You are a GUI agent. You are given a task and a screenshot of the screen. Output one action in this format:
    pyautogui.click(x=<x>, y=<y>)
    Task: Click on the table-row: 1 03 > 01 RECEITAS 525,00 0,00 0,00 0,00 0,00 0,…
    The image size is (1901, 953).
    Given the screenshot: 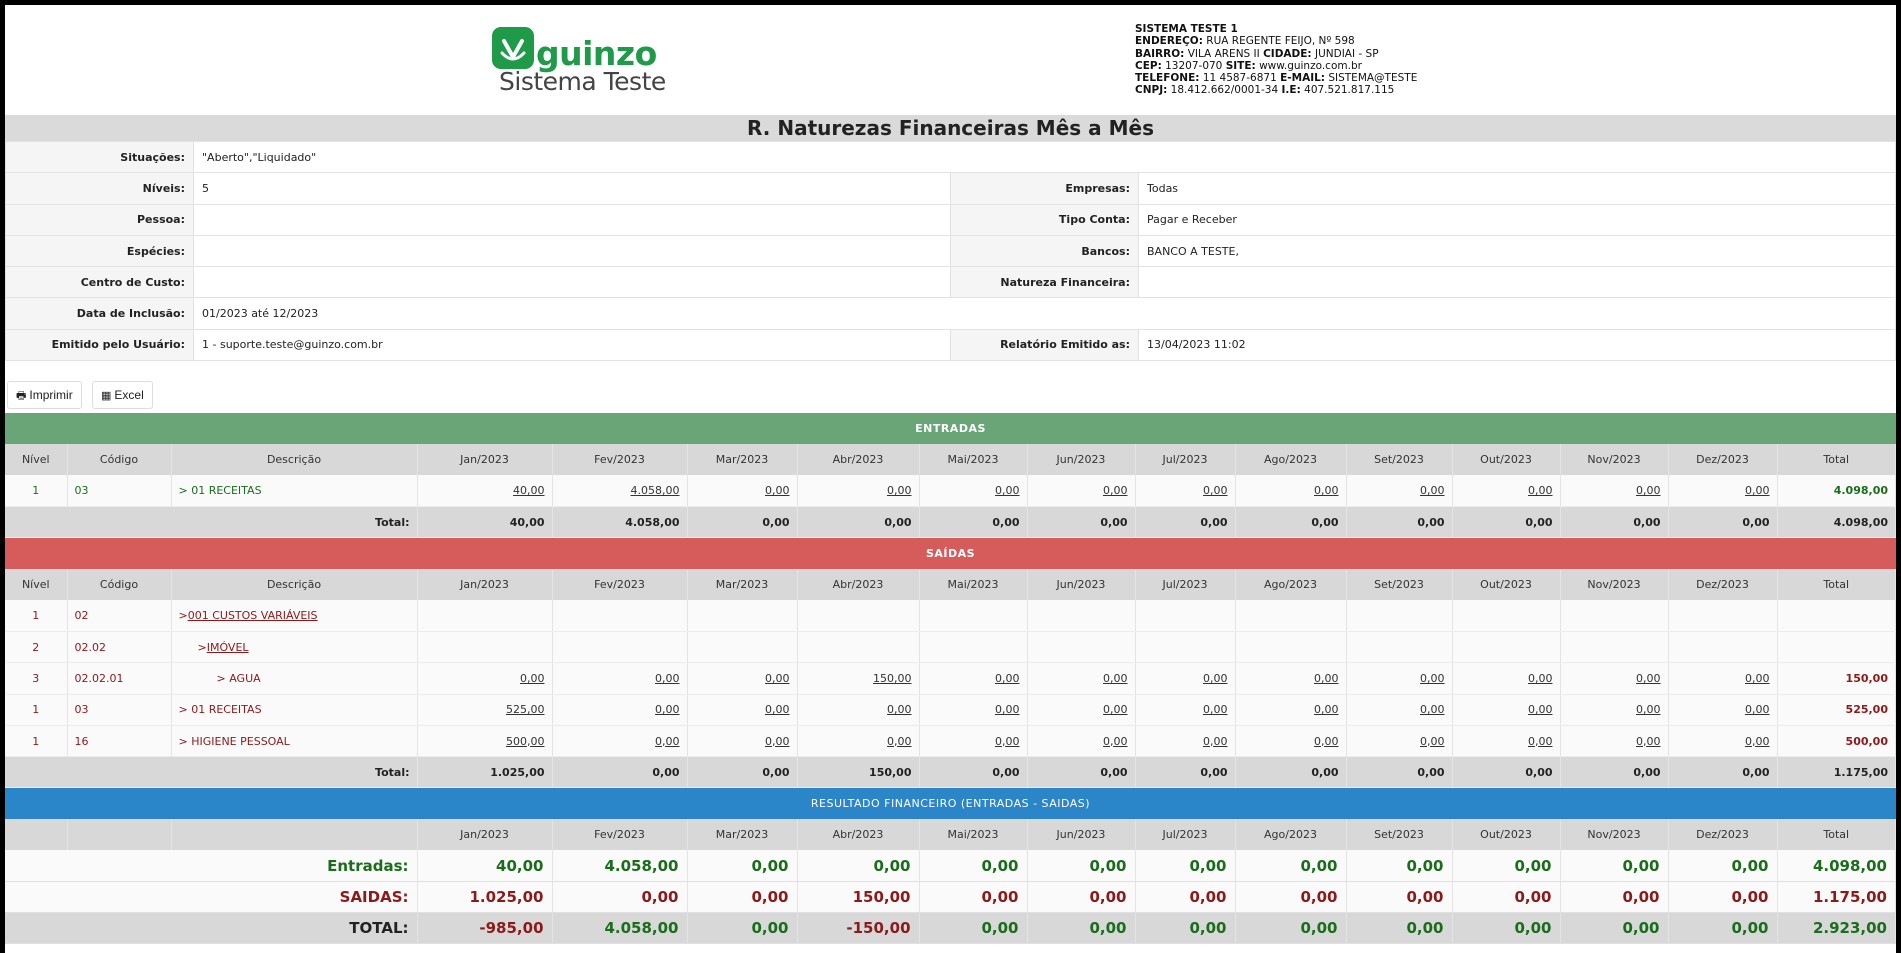 What is the action you would take?
    pyautogui.click(x=950, y=710)
    